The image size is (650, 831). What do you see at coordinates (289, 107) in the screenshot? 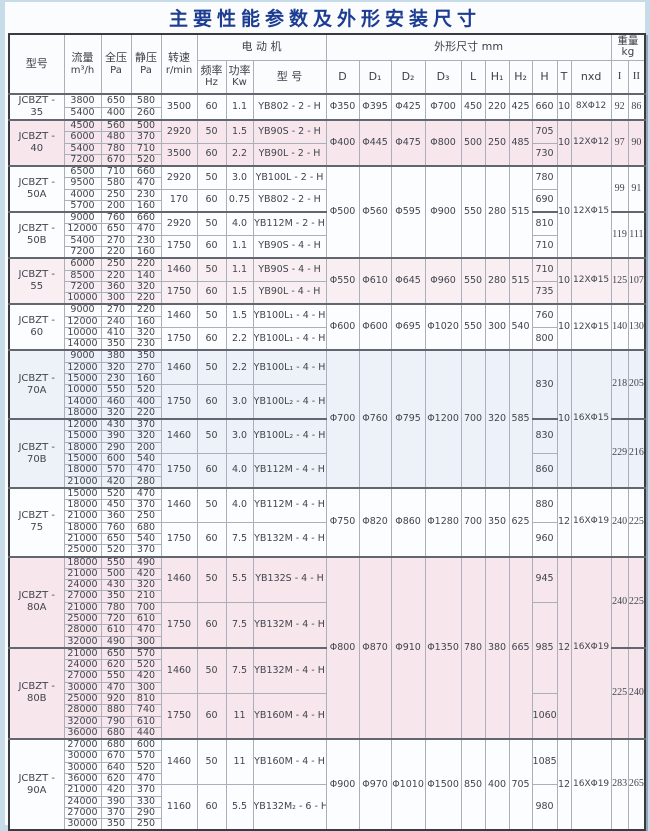
I see `cell-motor-model: YB802 - 2 - H` at bounding box center [289, 107].